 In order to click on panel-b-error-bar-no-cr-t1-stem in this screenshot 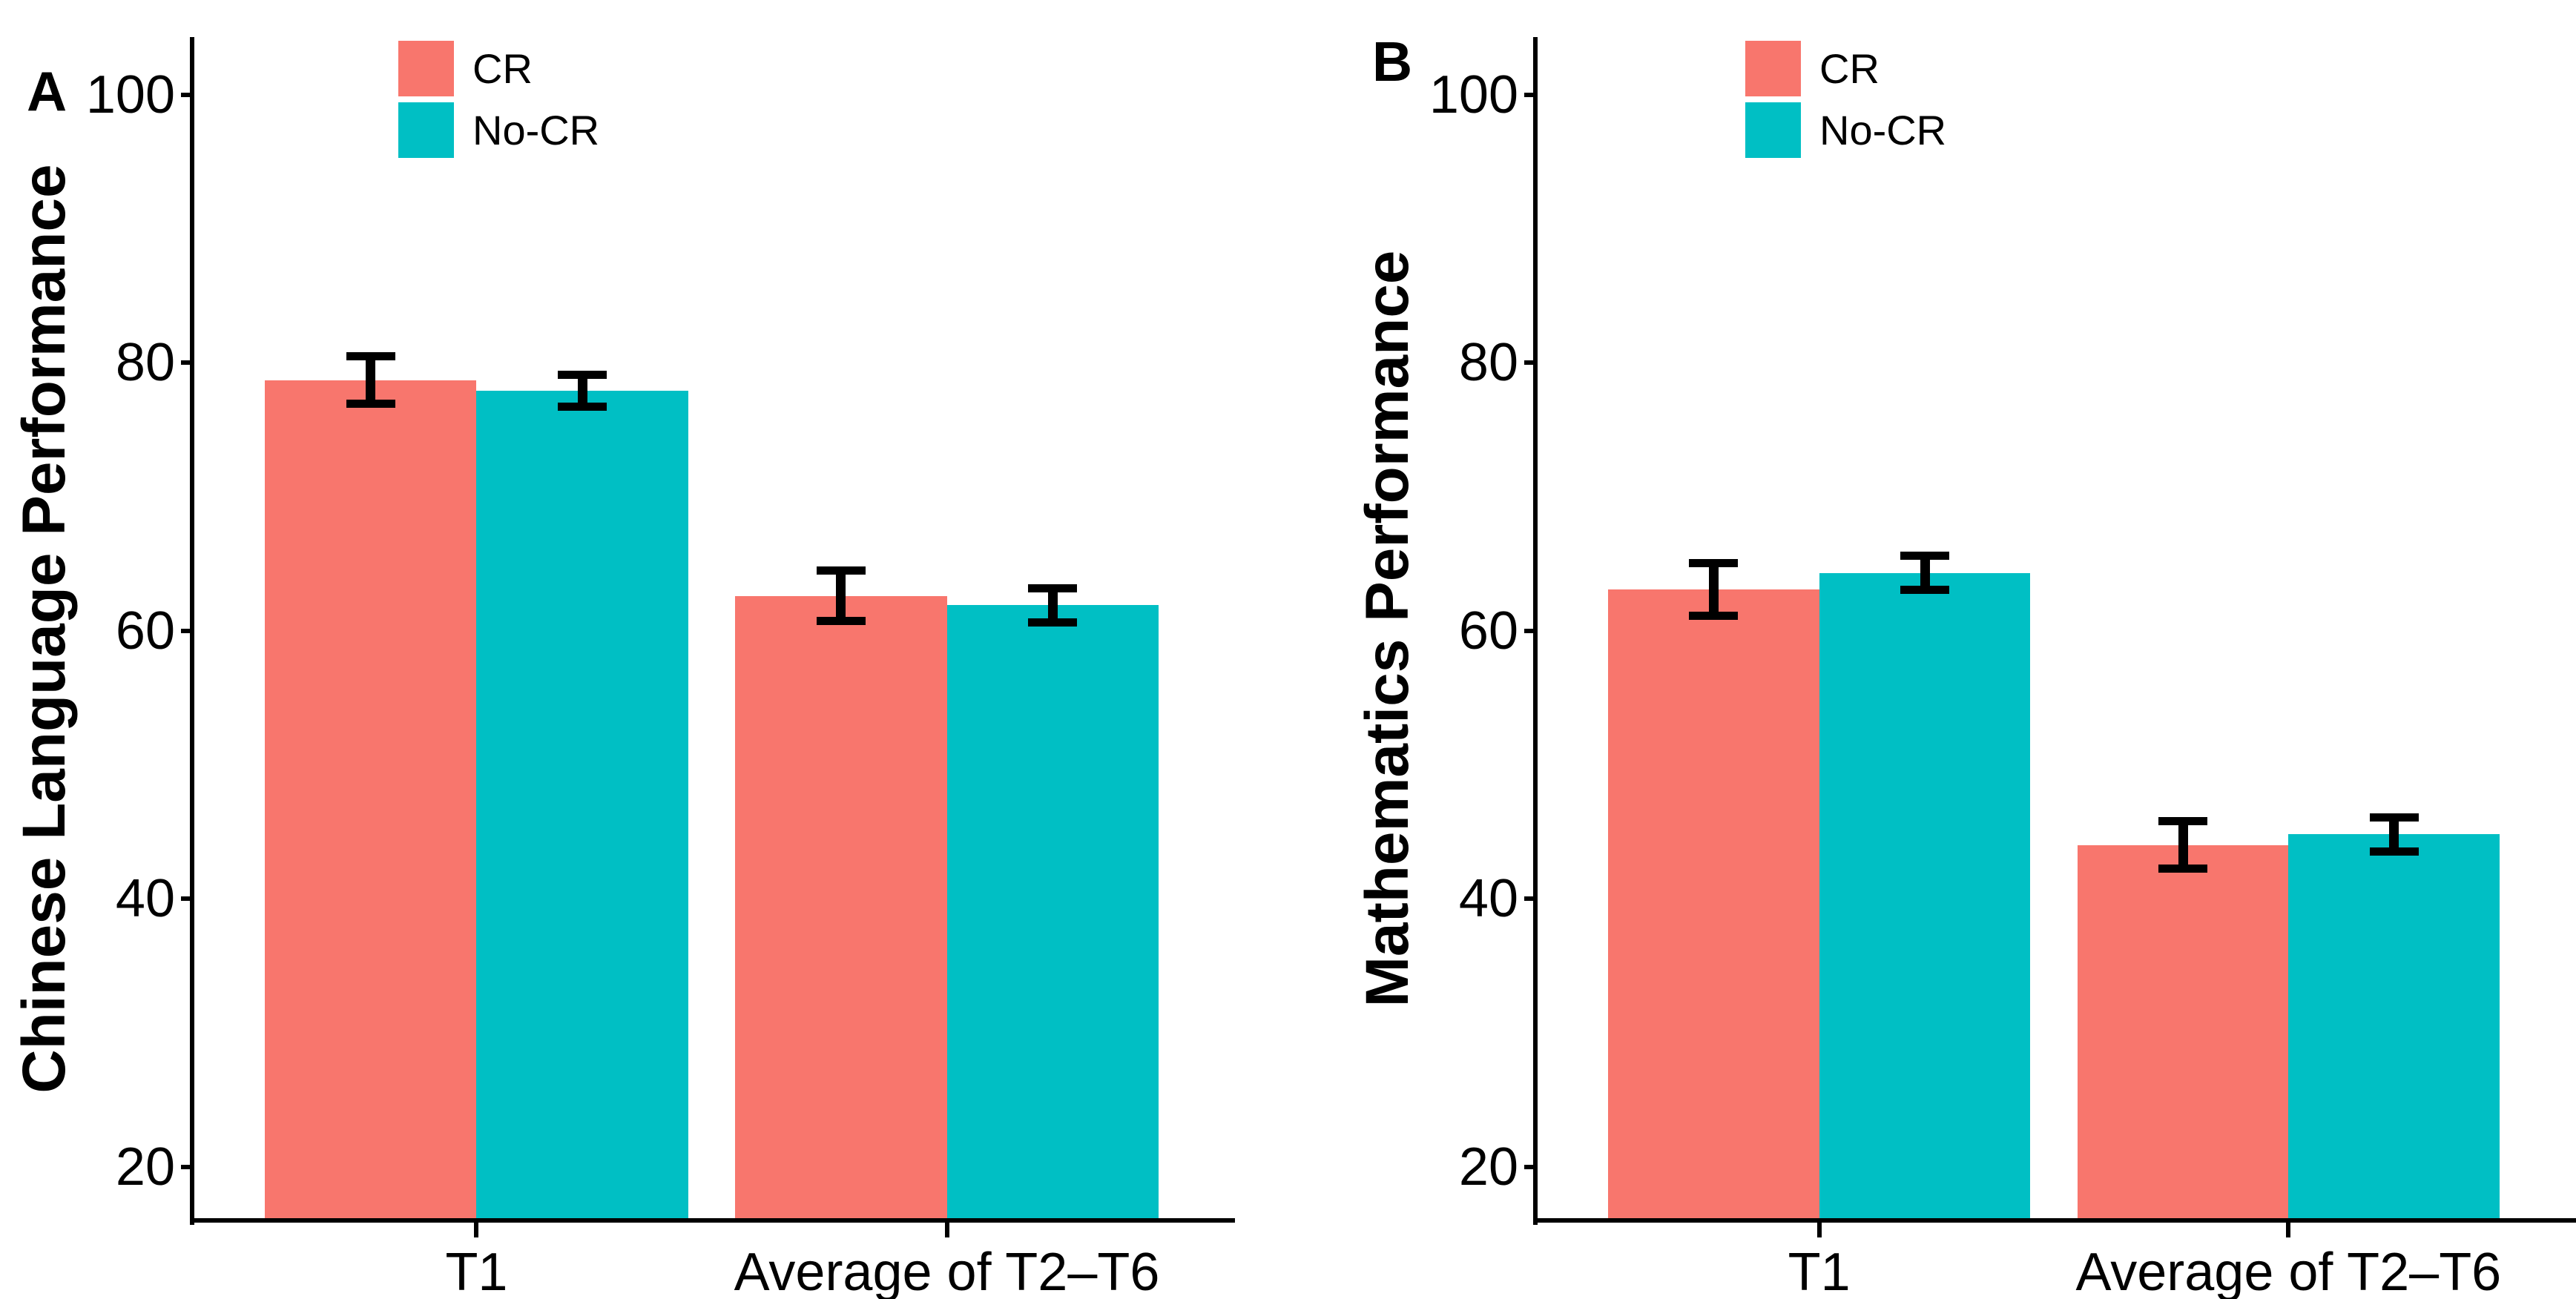, I will do `click(1925, 573)`.